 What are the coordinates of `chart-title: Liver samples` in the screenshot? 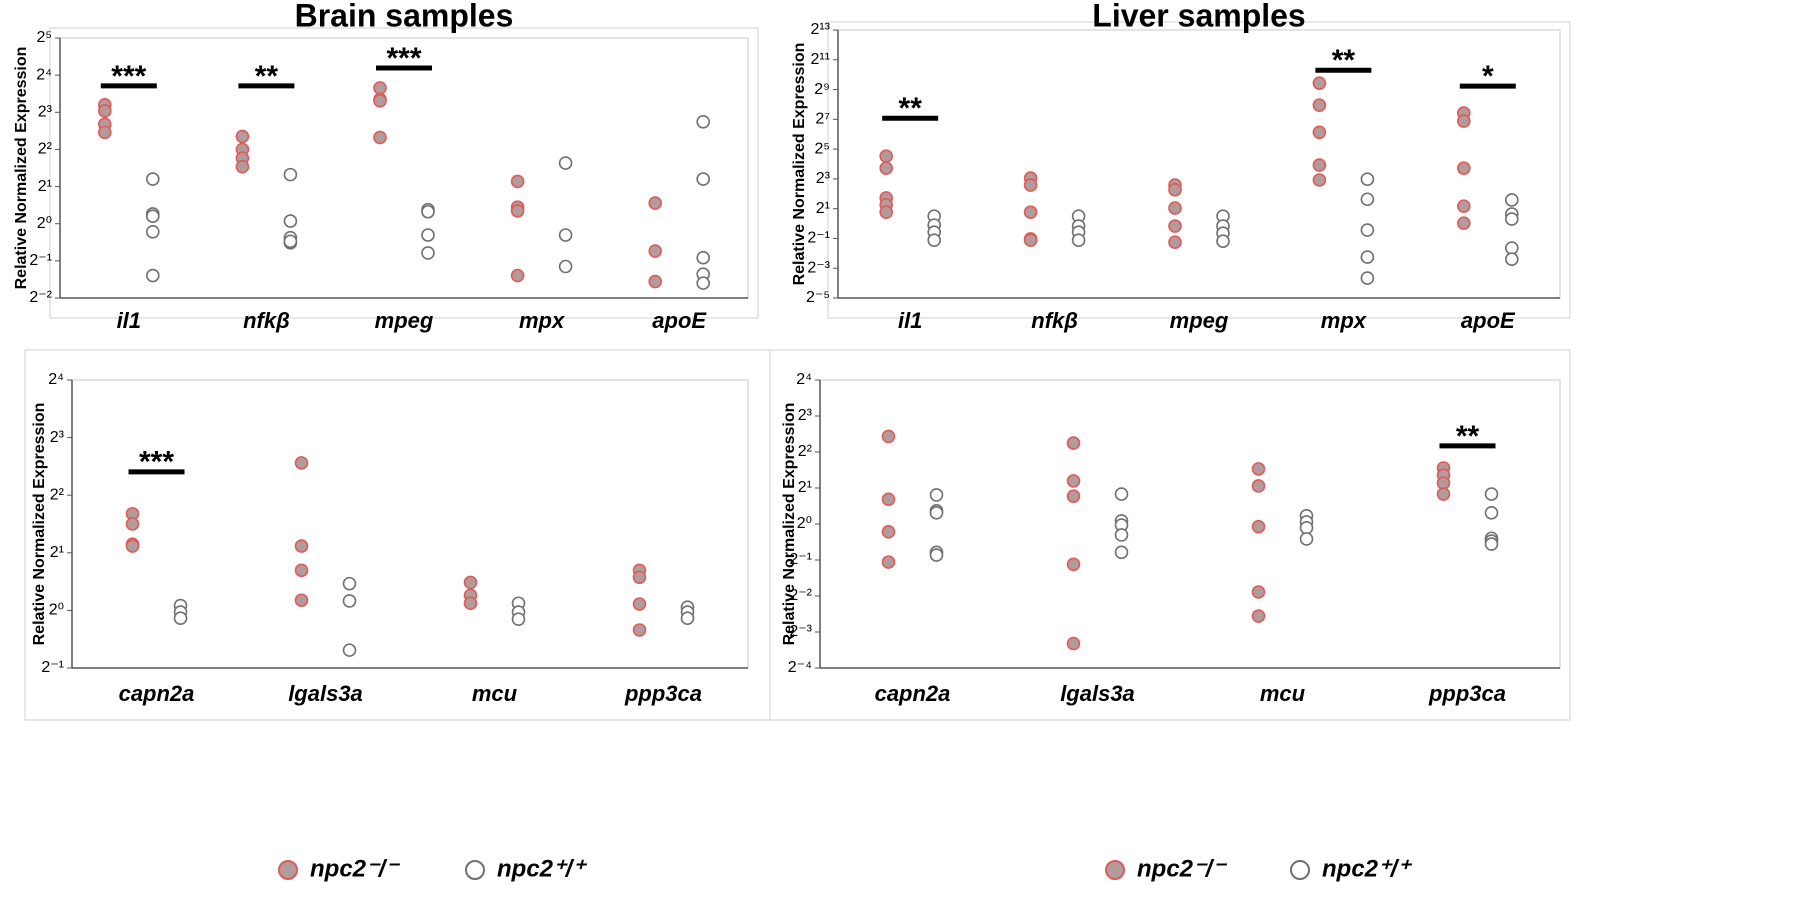 It's located at (1198, 16).